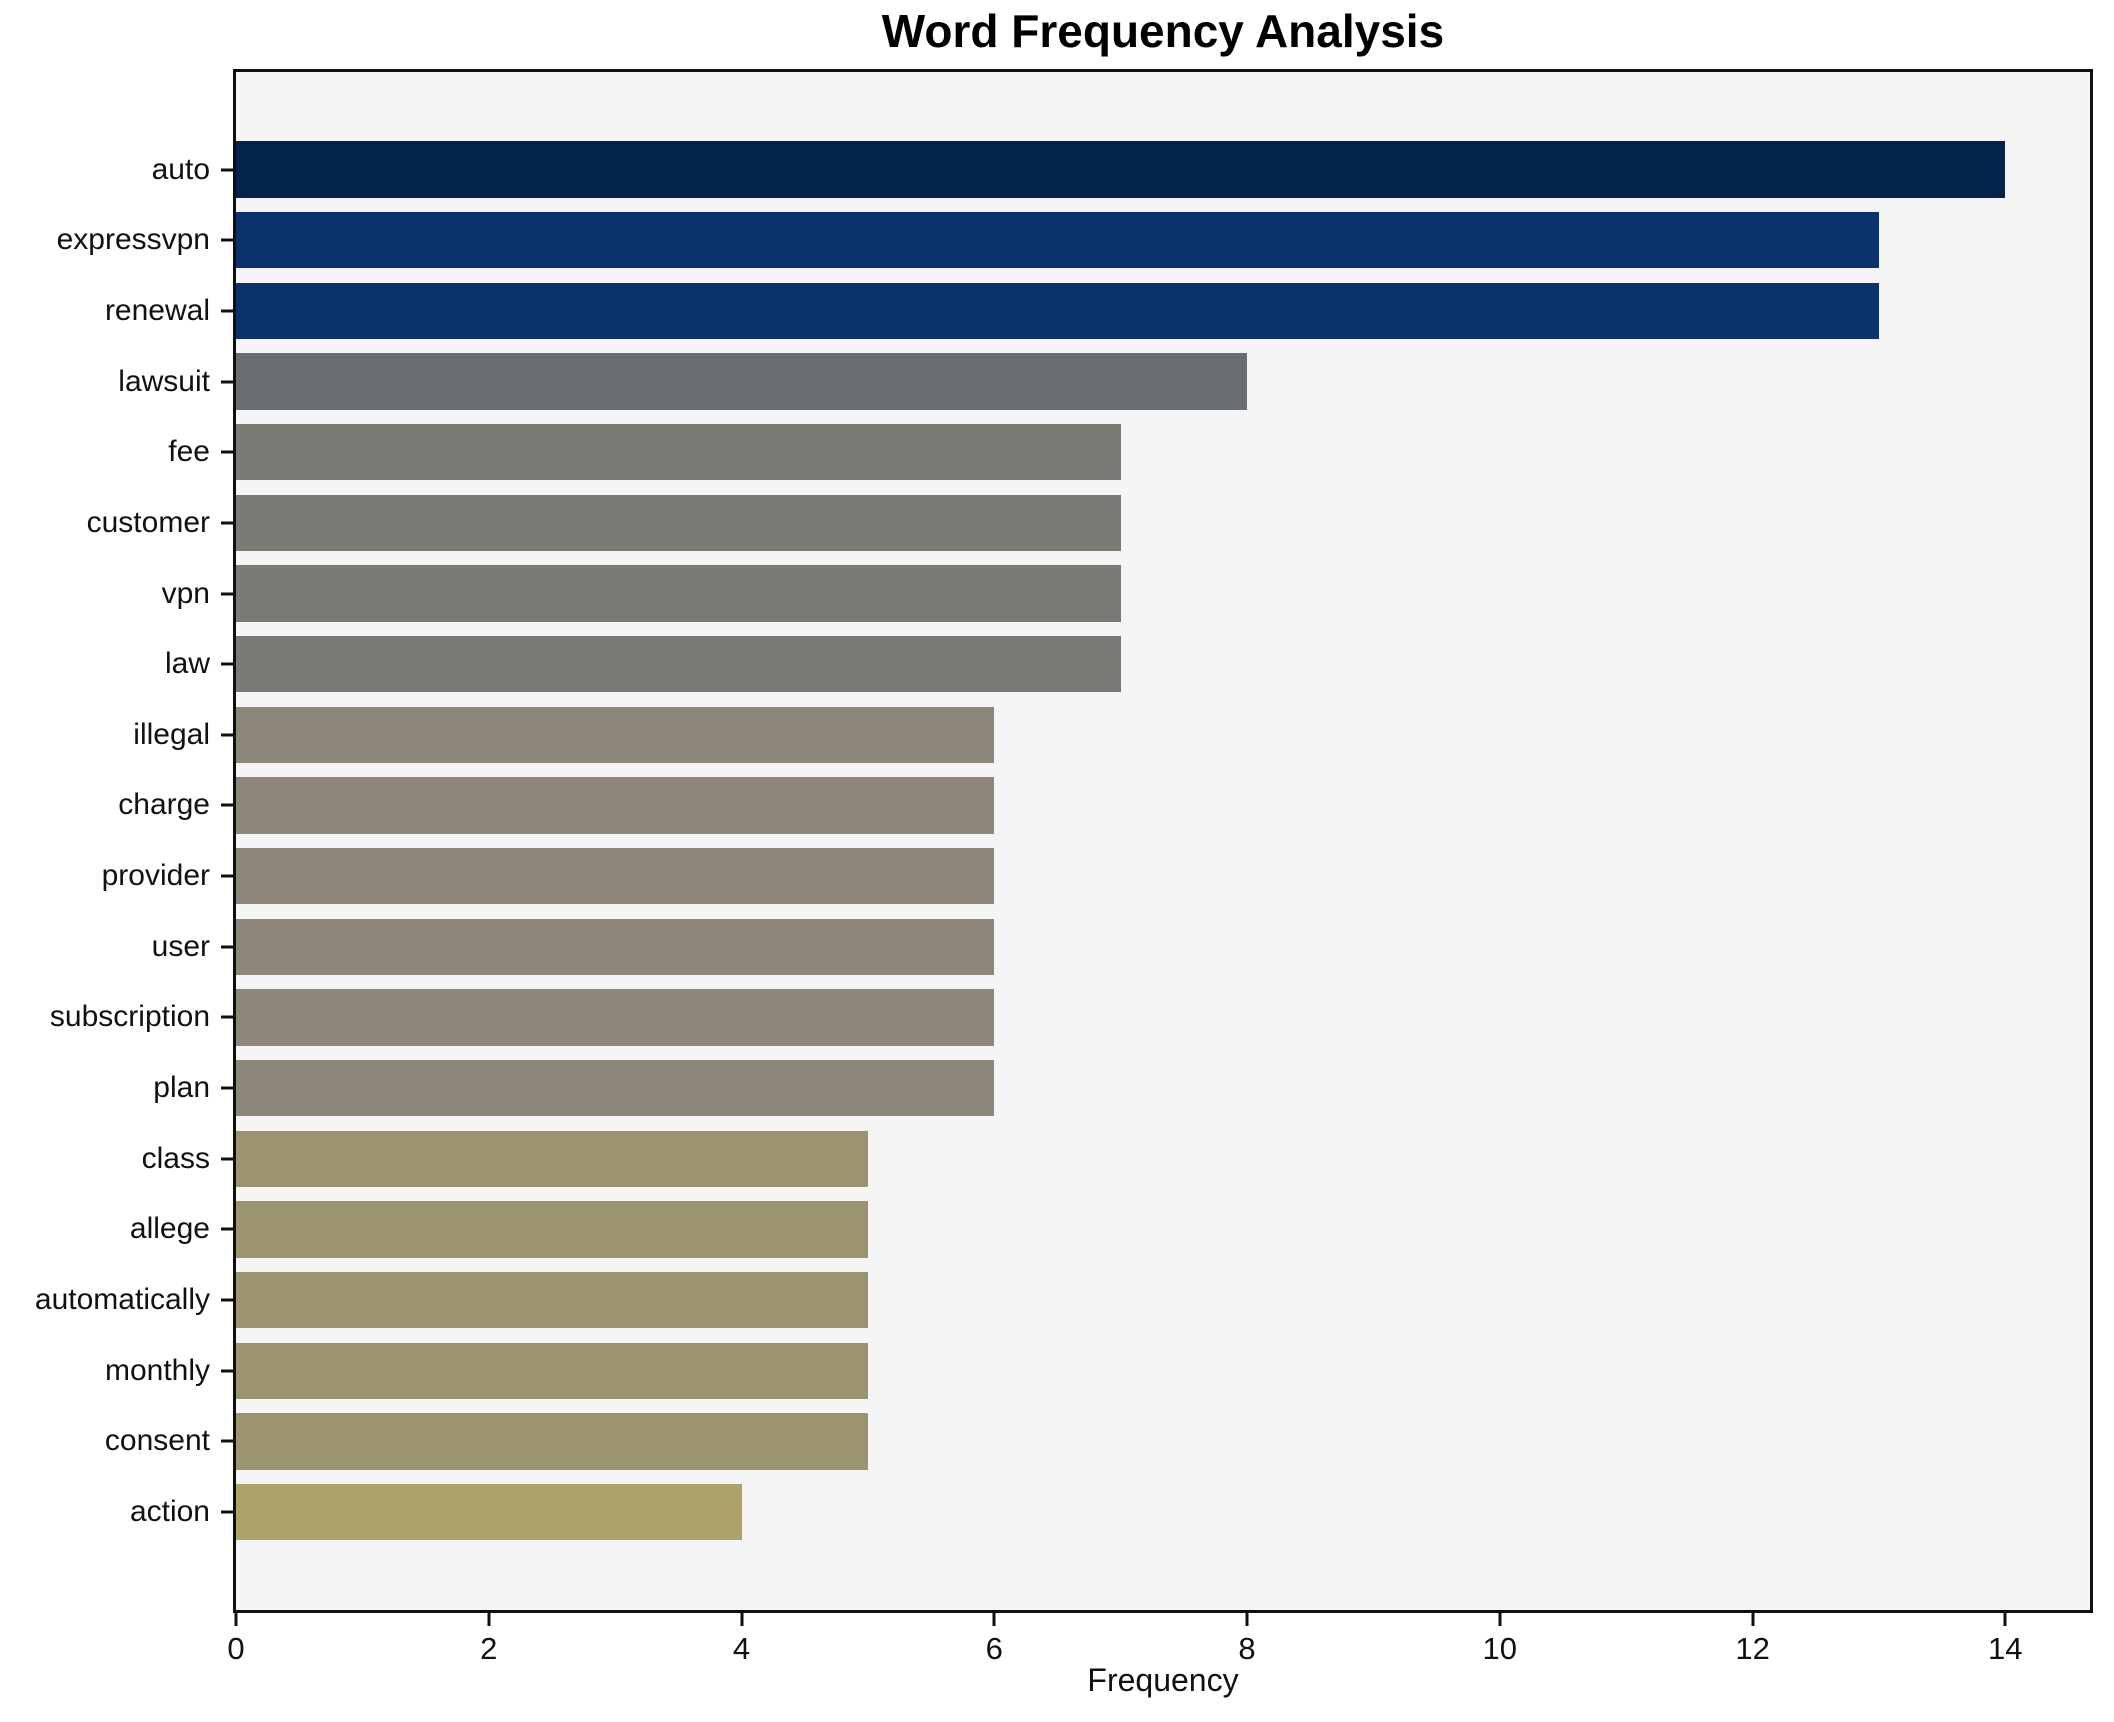 The image size is (2114, 1722). What do you see at coordinates (180, 169) in the screenshot?
I see `category-label-auto: auto` at bounding box center [180, 169].